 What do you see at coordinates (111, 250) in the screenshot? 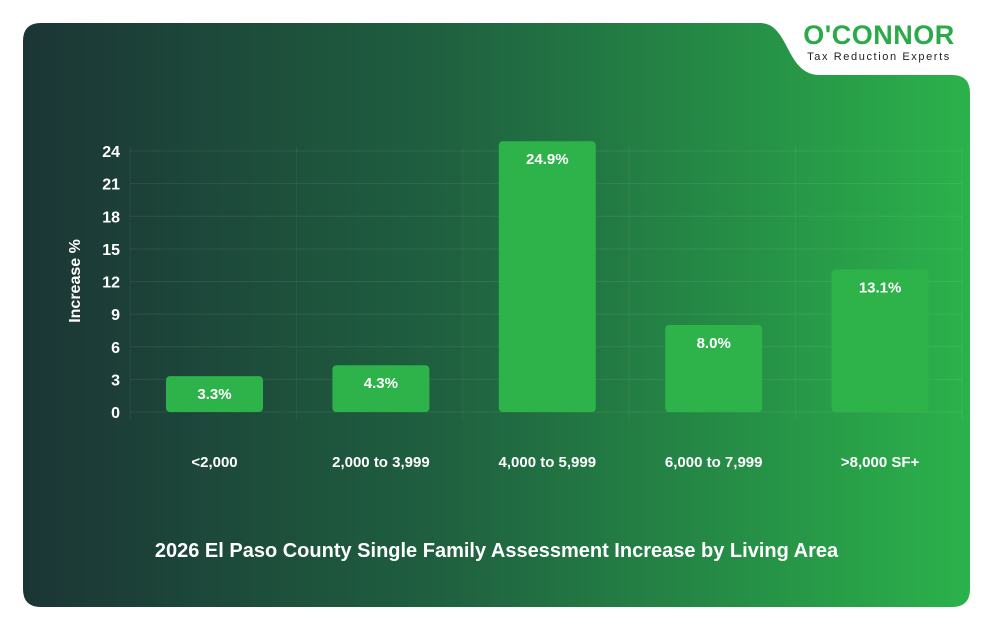
I see `y-tick-label: 15` at bounding box center [111, 250].